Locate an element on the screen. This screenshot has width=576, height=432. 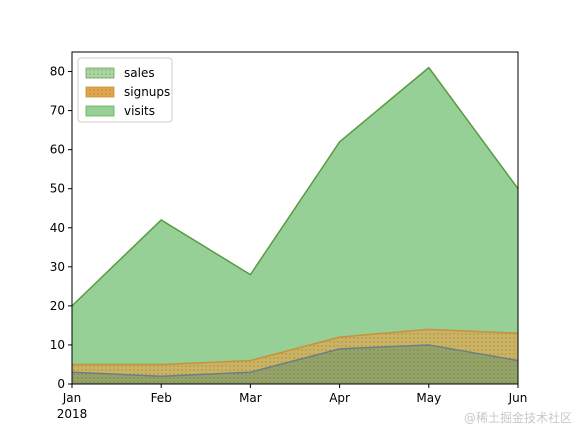
line-sales is located at coordinates (295, 360).